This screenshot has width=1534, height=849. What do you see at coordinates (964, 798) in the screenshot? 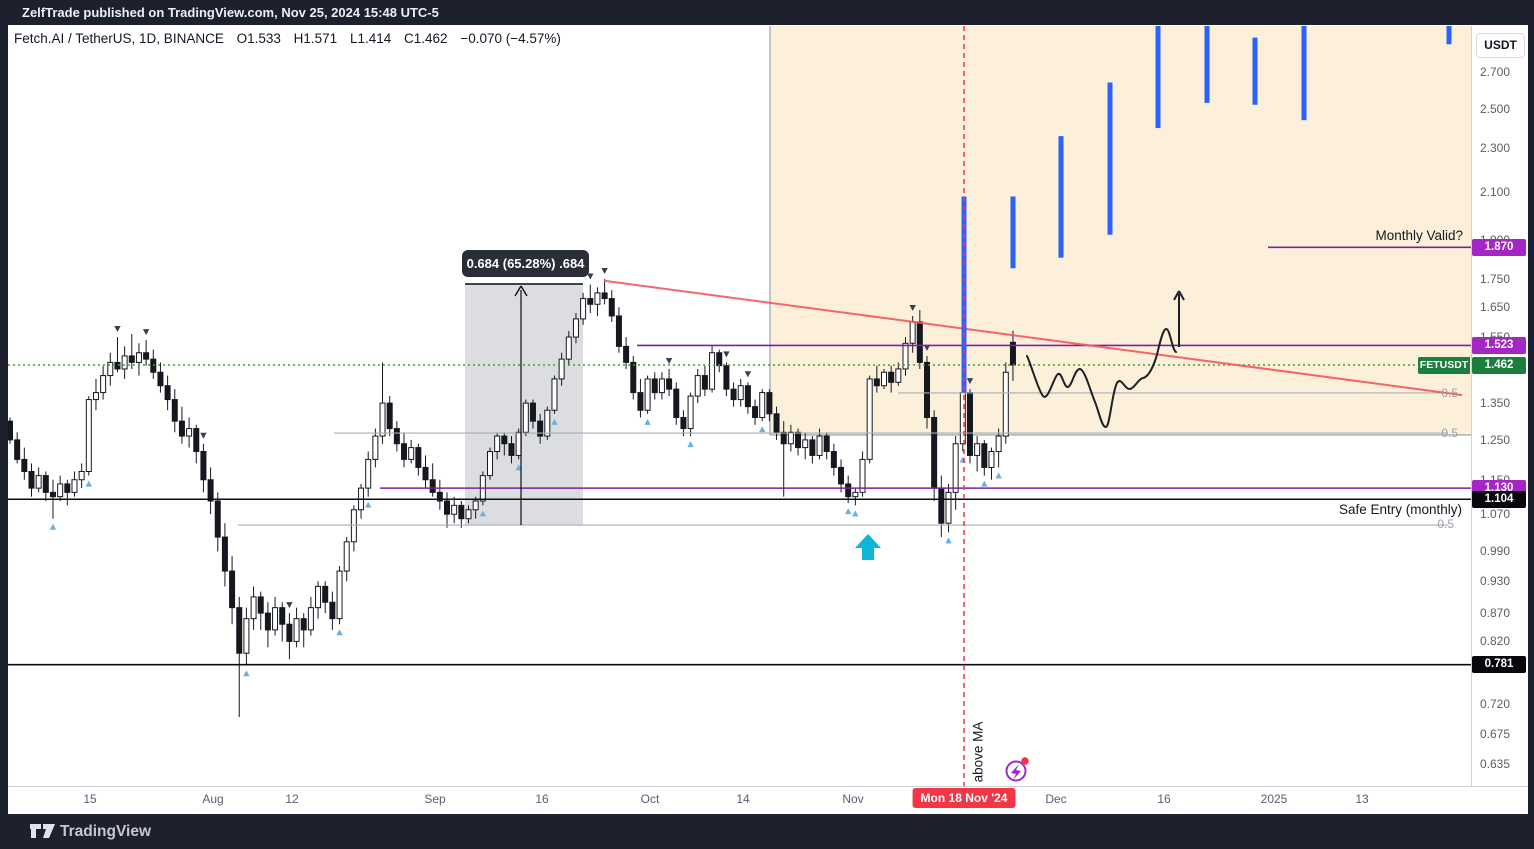
I see `event-date-badge: Mon 18 Nov '24` at bounding box center [964, 798].